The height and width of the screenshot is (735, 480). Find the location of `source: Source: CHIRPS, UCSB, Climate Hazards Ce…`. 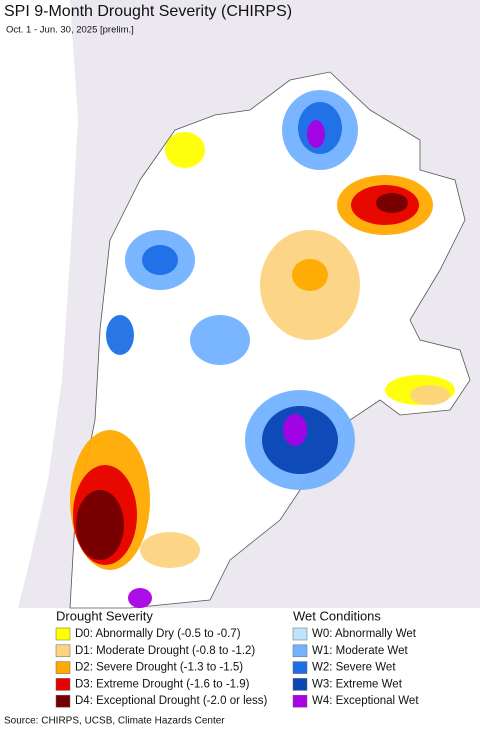

source: Source: CHIRPS, UCSB, Climate Hazards Ce… is located at coordinates (114, 721).